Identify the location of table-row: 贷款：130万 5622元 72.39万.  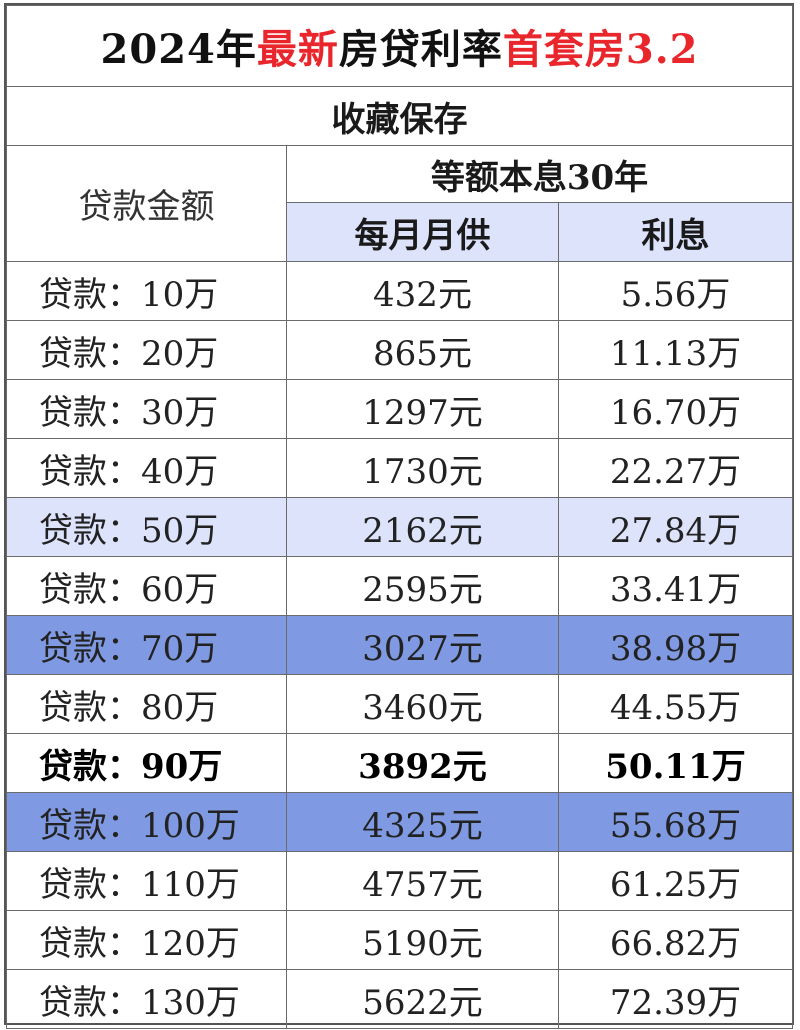
(399, 999).